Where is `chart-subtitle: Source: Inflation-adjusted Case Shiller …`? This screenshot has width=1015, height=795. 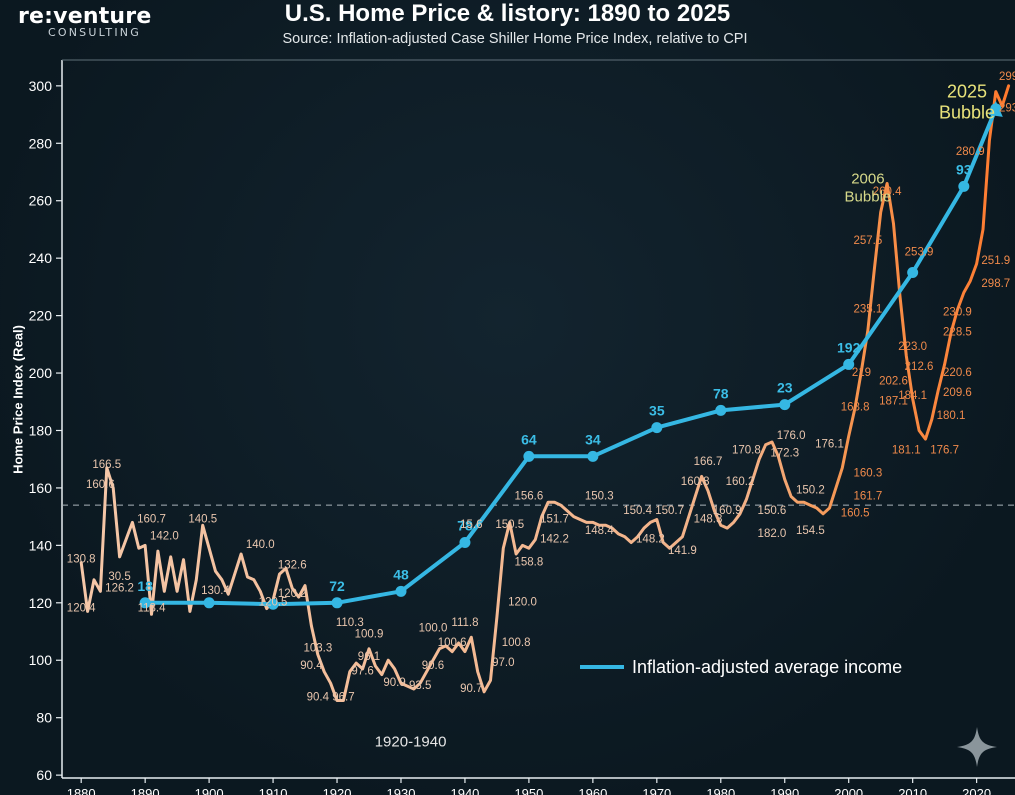 chart-subtitle: Source: Inflation-adjusted Case Shiller … is located at coordinates (515, 39).